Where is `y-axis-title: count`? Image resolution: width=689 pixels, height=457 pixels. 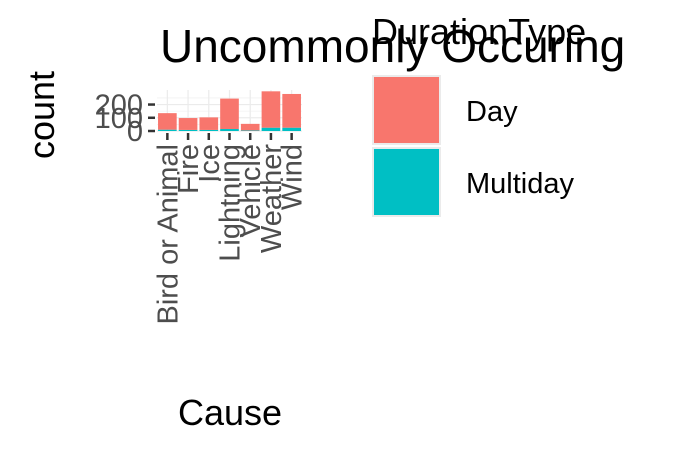 y-axis-title: count is located at coordinates (41, 115).